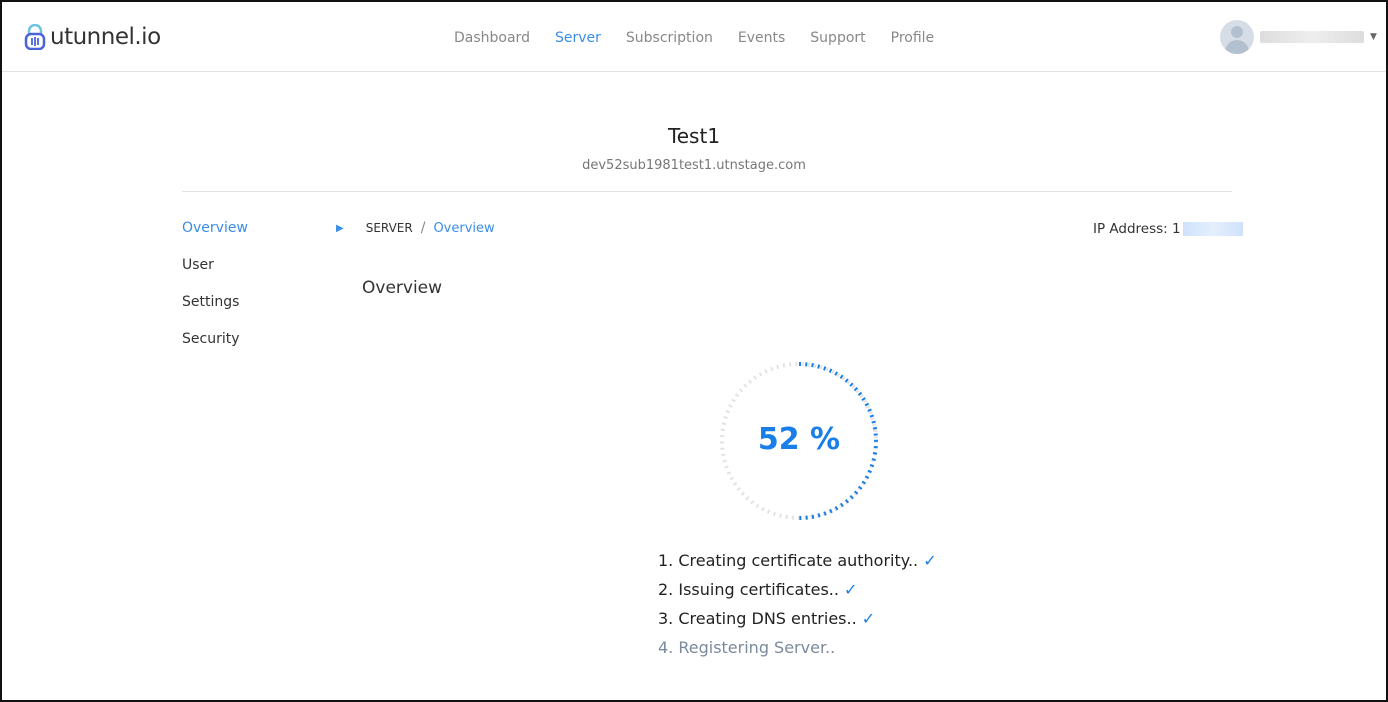 The height and width of the screenshot is (702, 1388). Describe the element at coordinates (694, 165) in the screenshot. I see `server-hostname: dev52sub1981test1.utnstage.com` at that location.